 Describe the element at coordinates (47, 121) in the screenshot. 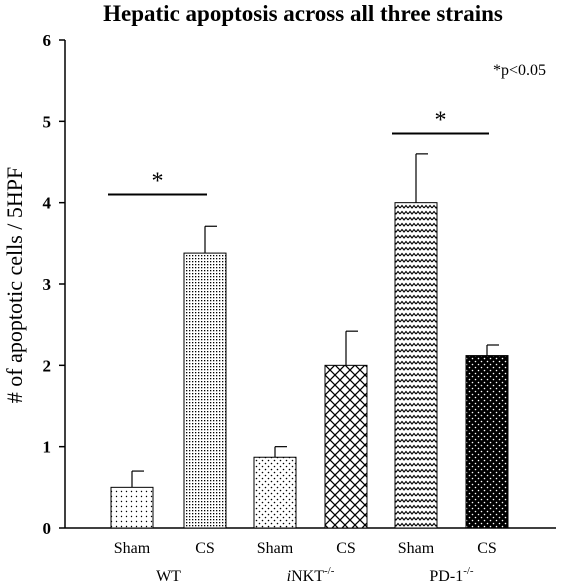

I see `y-tick-label: 5` at that location.